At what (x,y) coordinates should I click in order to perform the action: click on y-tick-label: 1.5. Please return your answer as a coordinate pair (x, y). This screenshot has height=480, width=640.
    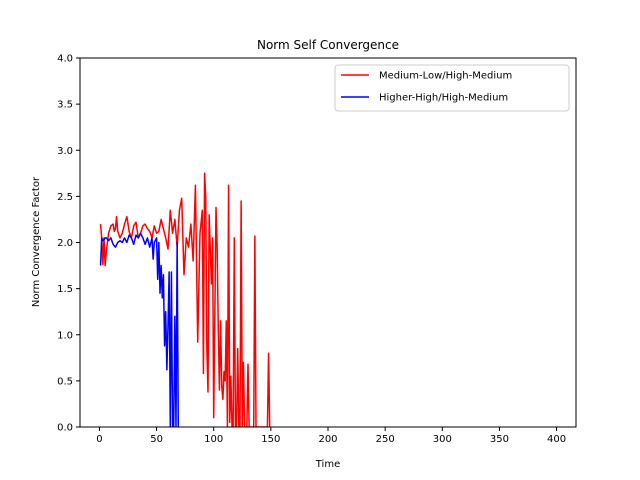
    Looking at the image, I should click on (65, 289).